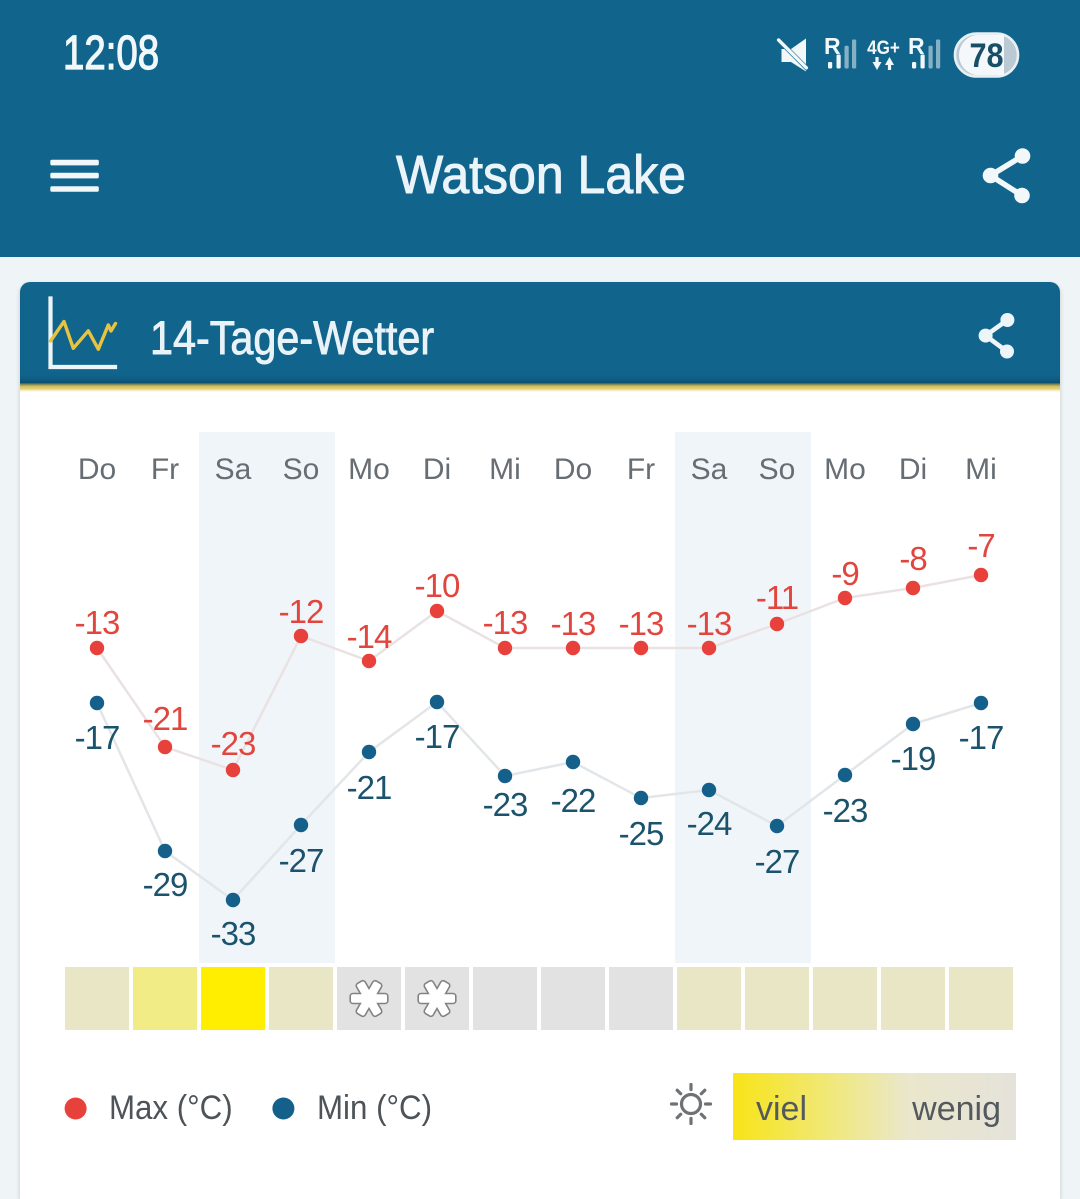  What do you see at coordinates (301, 611) in the screenshot?
I see `svg-text: -12` at bounding box center [301, 611].